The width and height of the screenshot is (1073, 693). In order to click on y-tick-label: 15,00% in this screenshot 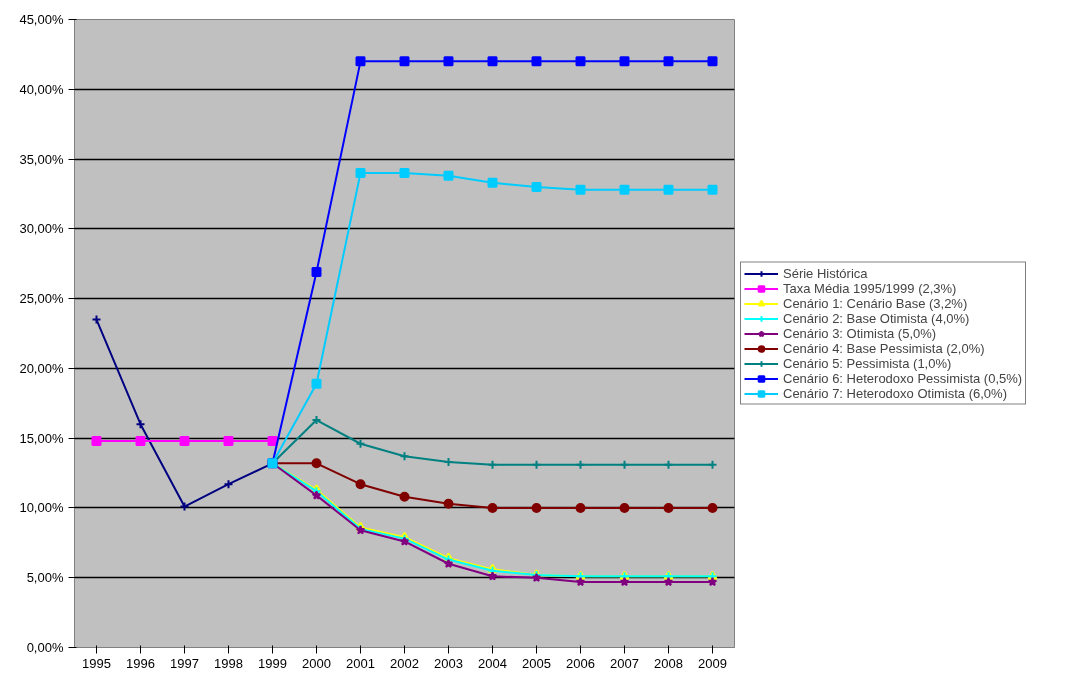, I will do `click(41, 438)`.